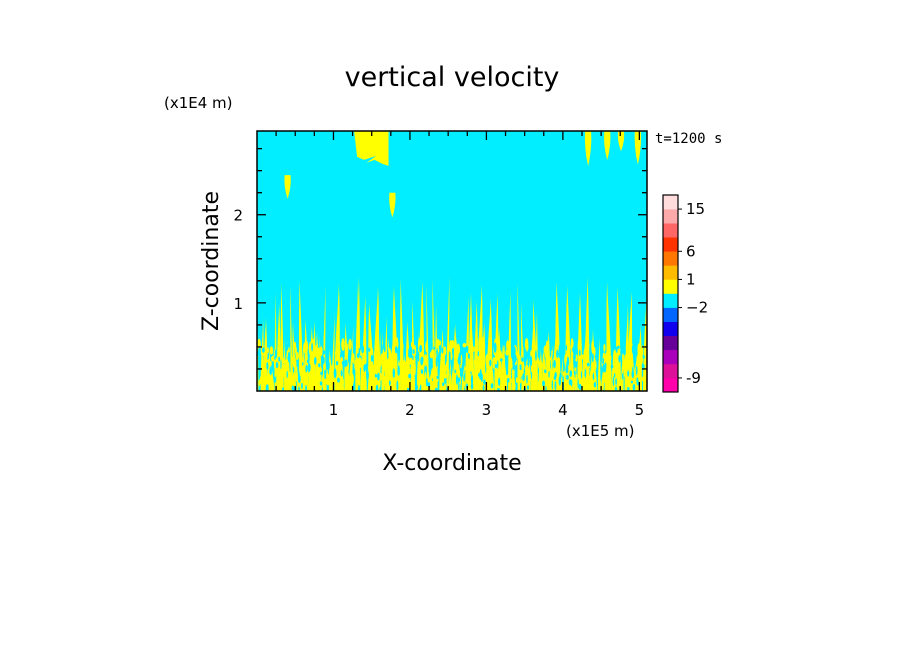 The image size is (904, 654). What do you see at coordinates (693, 378) in the screenshot?
I see `colorbar-label: -9` at bounding box center [693, 378].